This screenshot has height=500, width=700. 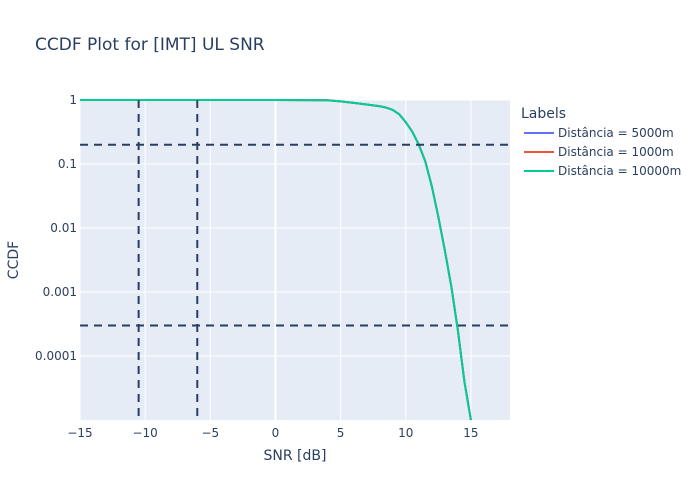 What do you see at coordinates (14, 260) in the screenshot?
I see `y-axis-title: CCDF` at bounding box center [14, 260].